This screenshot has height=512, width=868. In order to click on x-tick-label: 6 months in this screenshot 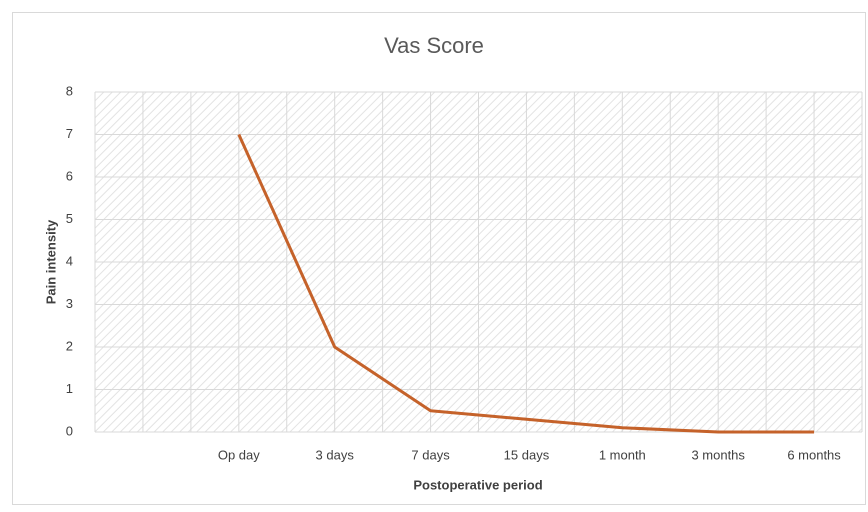, I will do `click(814, 454)`.